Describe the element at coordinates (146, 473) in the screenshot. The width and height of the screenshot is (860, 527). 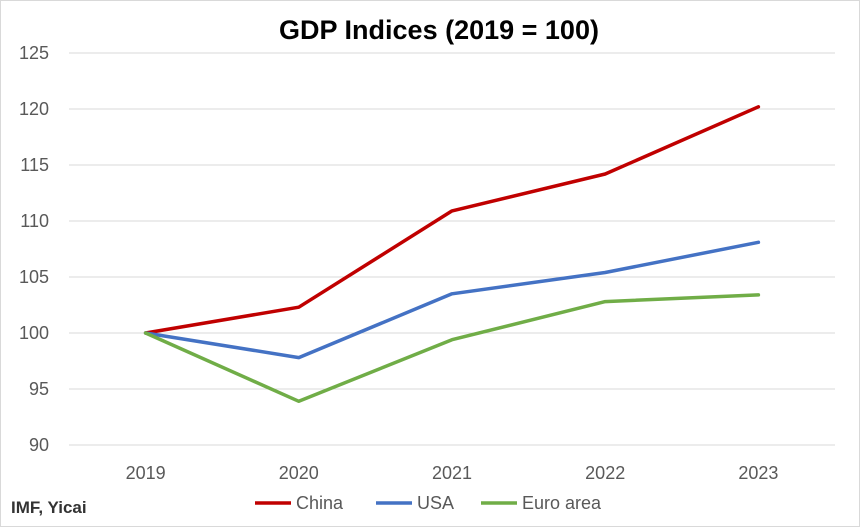
I see `x-tick-label: 2019` at that location.